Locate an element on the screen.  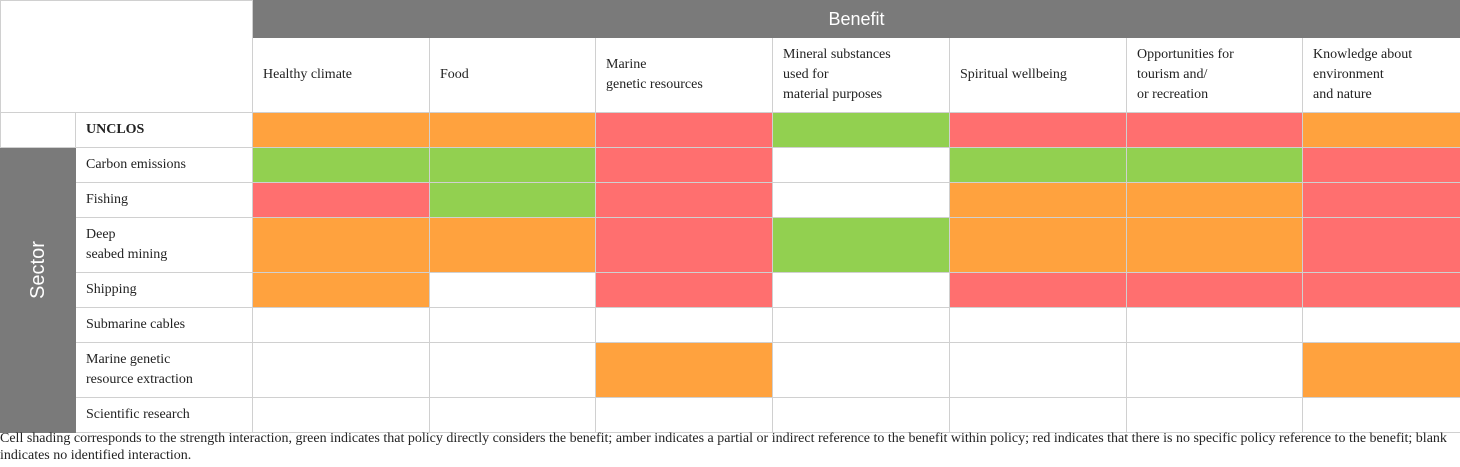
sector-row: Shipping is located at coordinates (730, 290).